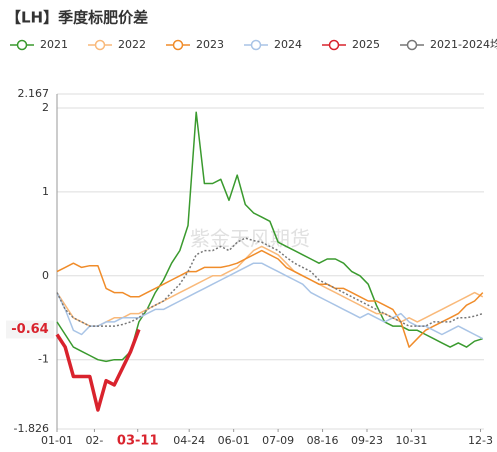 This screenshot has height=452, width=497. Describe the element at coordinates (31, 428) in the screenshot. I see `y-tick-label: -1.826` at that location.